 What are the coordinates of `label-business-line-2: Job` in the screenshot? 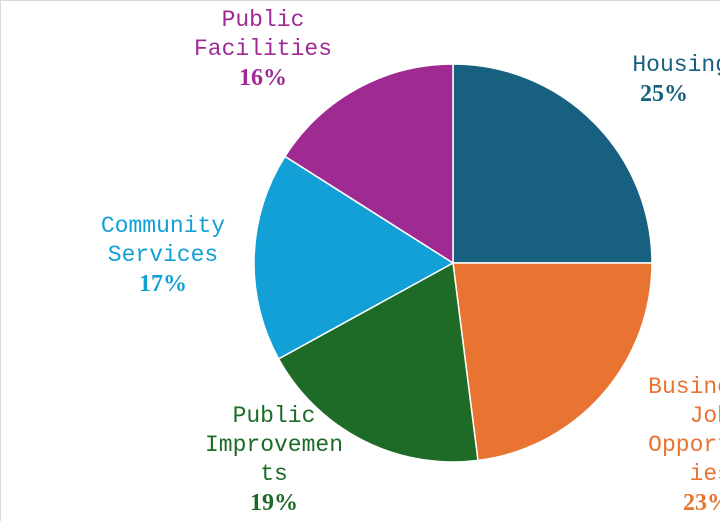 It's located at (704, 416).